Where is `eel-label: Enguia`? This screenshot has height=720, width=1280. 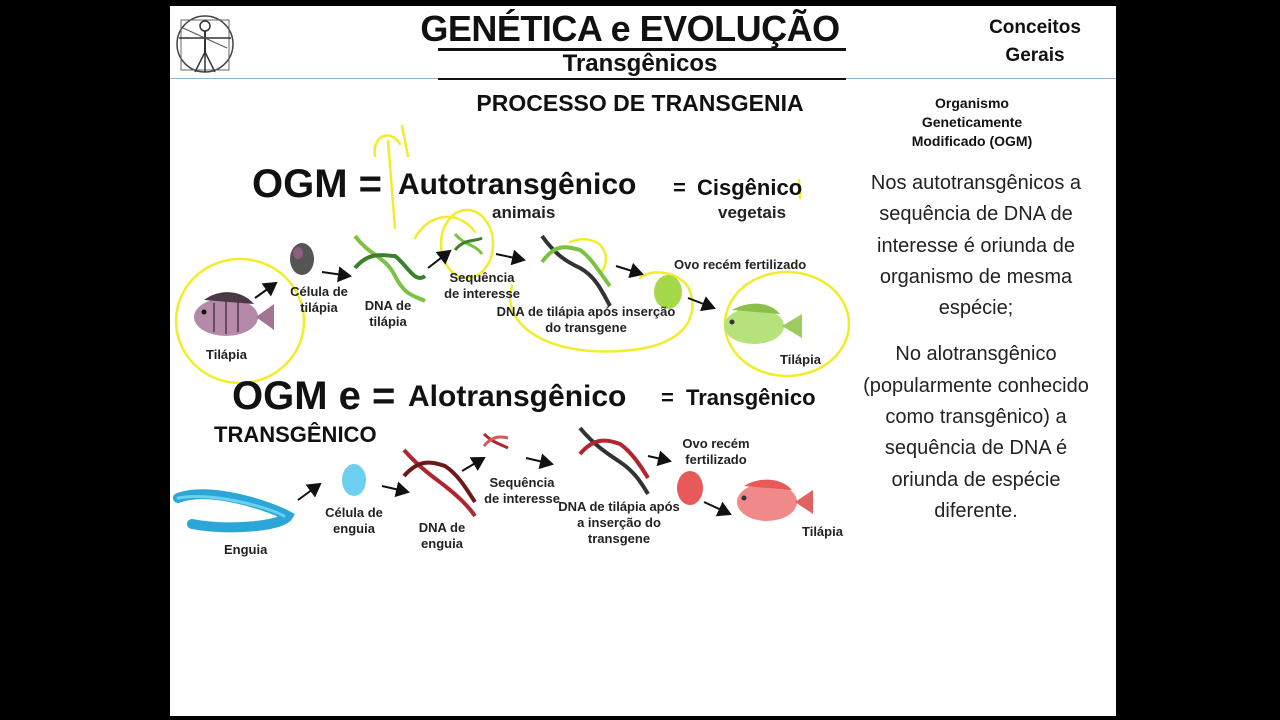
eel-label: Enguia is located at coordinates (246, 549).